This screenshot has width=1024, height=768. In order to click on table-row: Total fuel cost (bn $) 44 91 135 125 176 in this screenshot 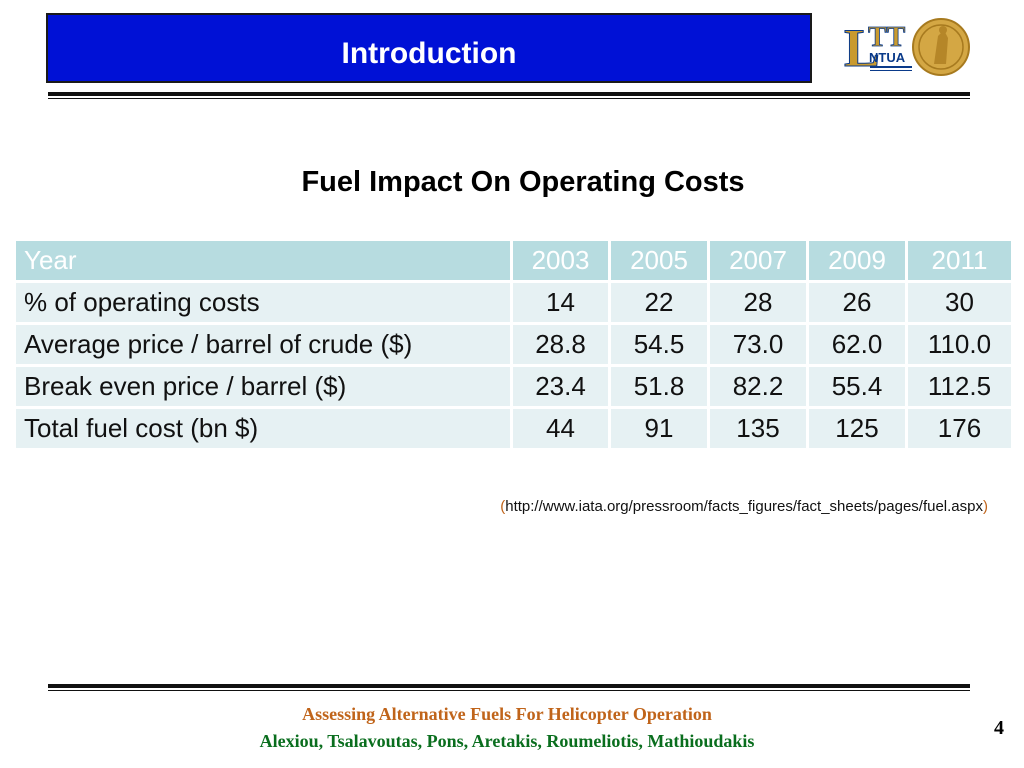, I will do `click(513, 428)`.